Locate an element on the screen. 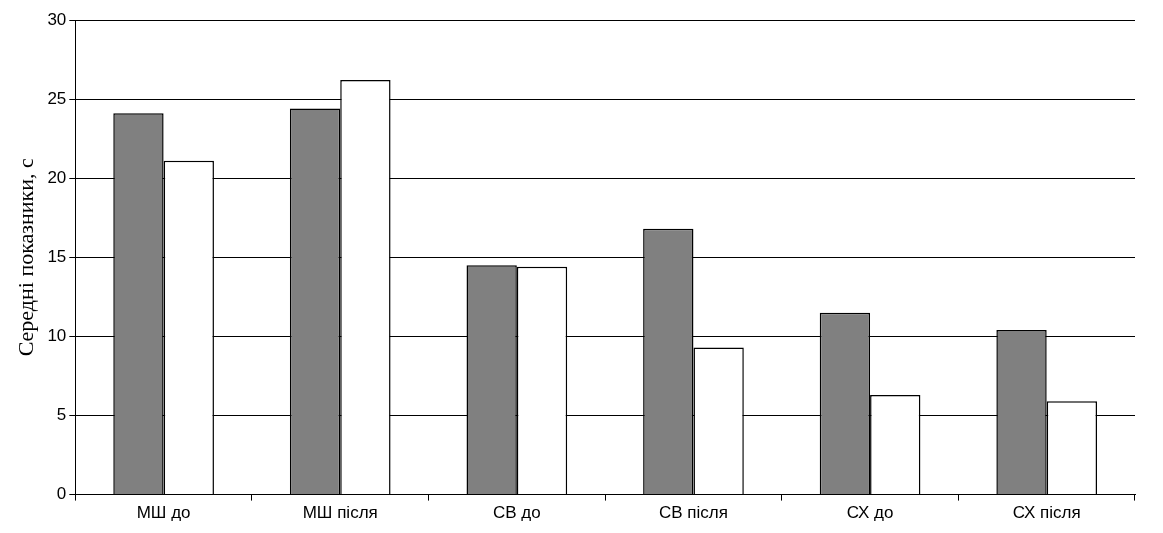 The image size is (1163, 533). y-tick-label: 30 is located at coordinates (57, 19).